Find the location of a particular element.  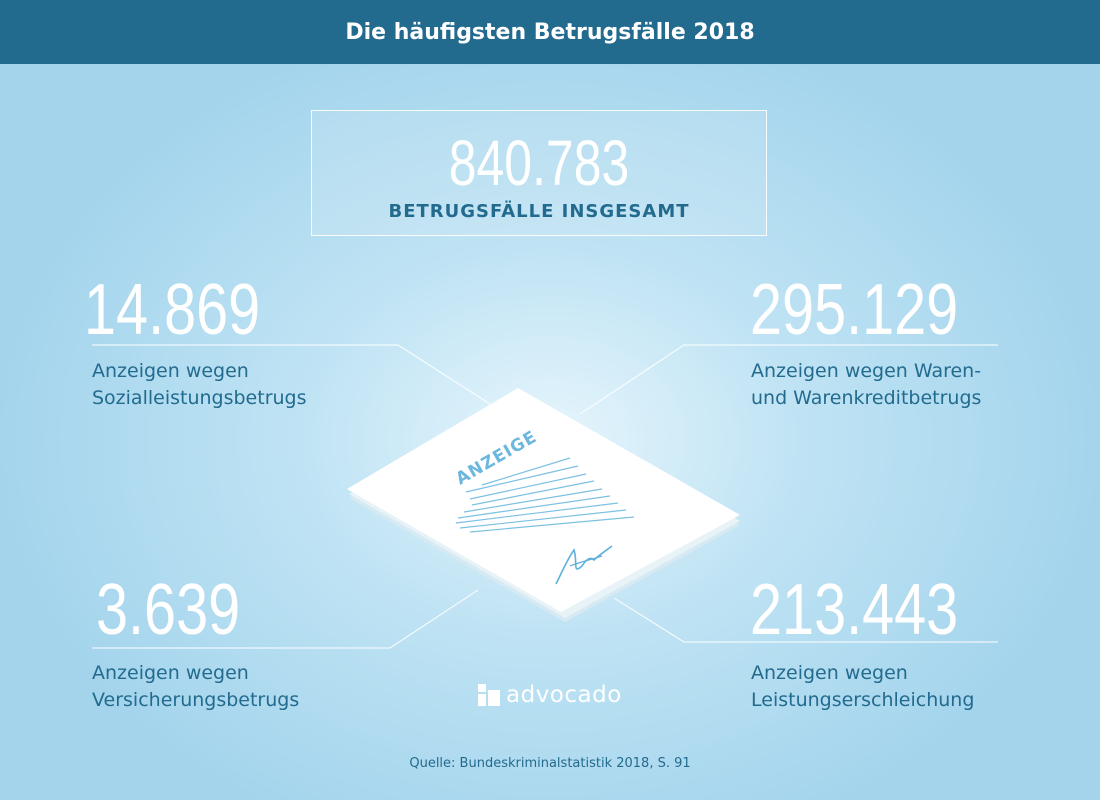

stat-label-versicherung: Anzeigen wegen Versicherungsbetrugs is located at coordinates (196, 686).